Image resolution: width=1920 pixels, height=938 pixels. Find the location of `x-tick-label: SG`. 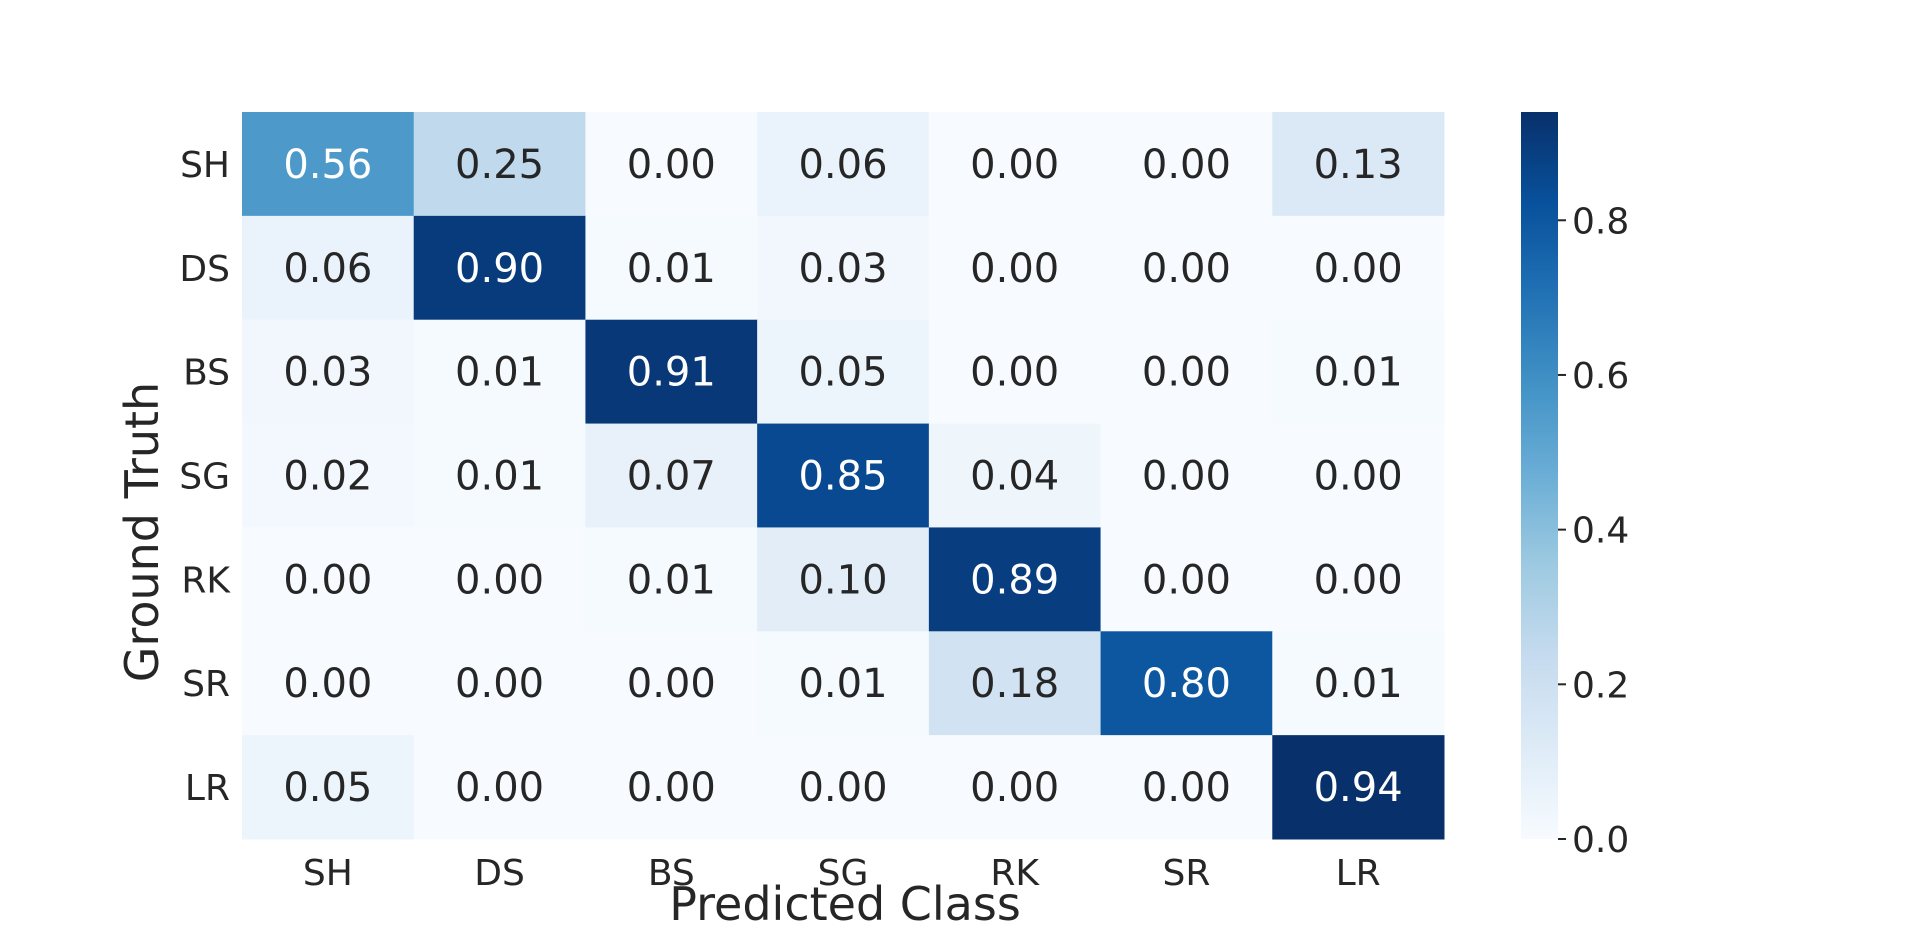

x-tick-label: SG is located at coordinates (843, 873).